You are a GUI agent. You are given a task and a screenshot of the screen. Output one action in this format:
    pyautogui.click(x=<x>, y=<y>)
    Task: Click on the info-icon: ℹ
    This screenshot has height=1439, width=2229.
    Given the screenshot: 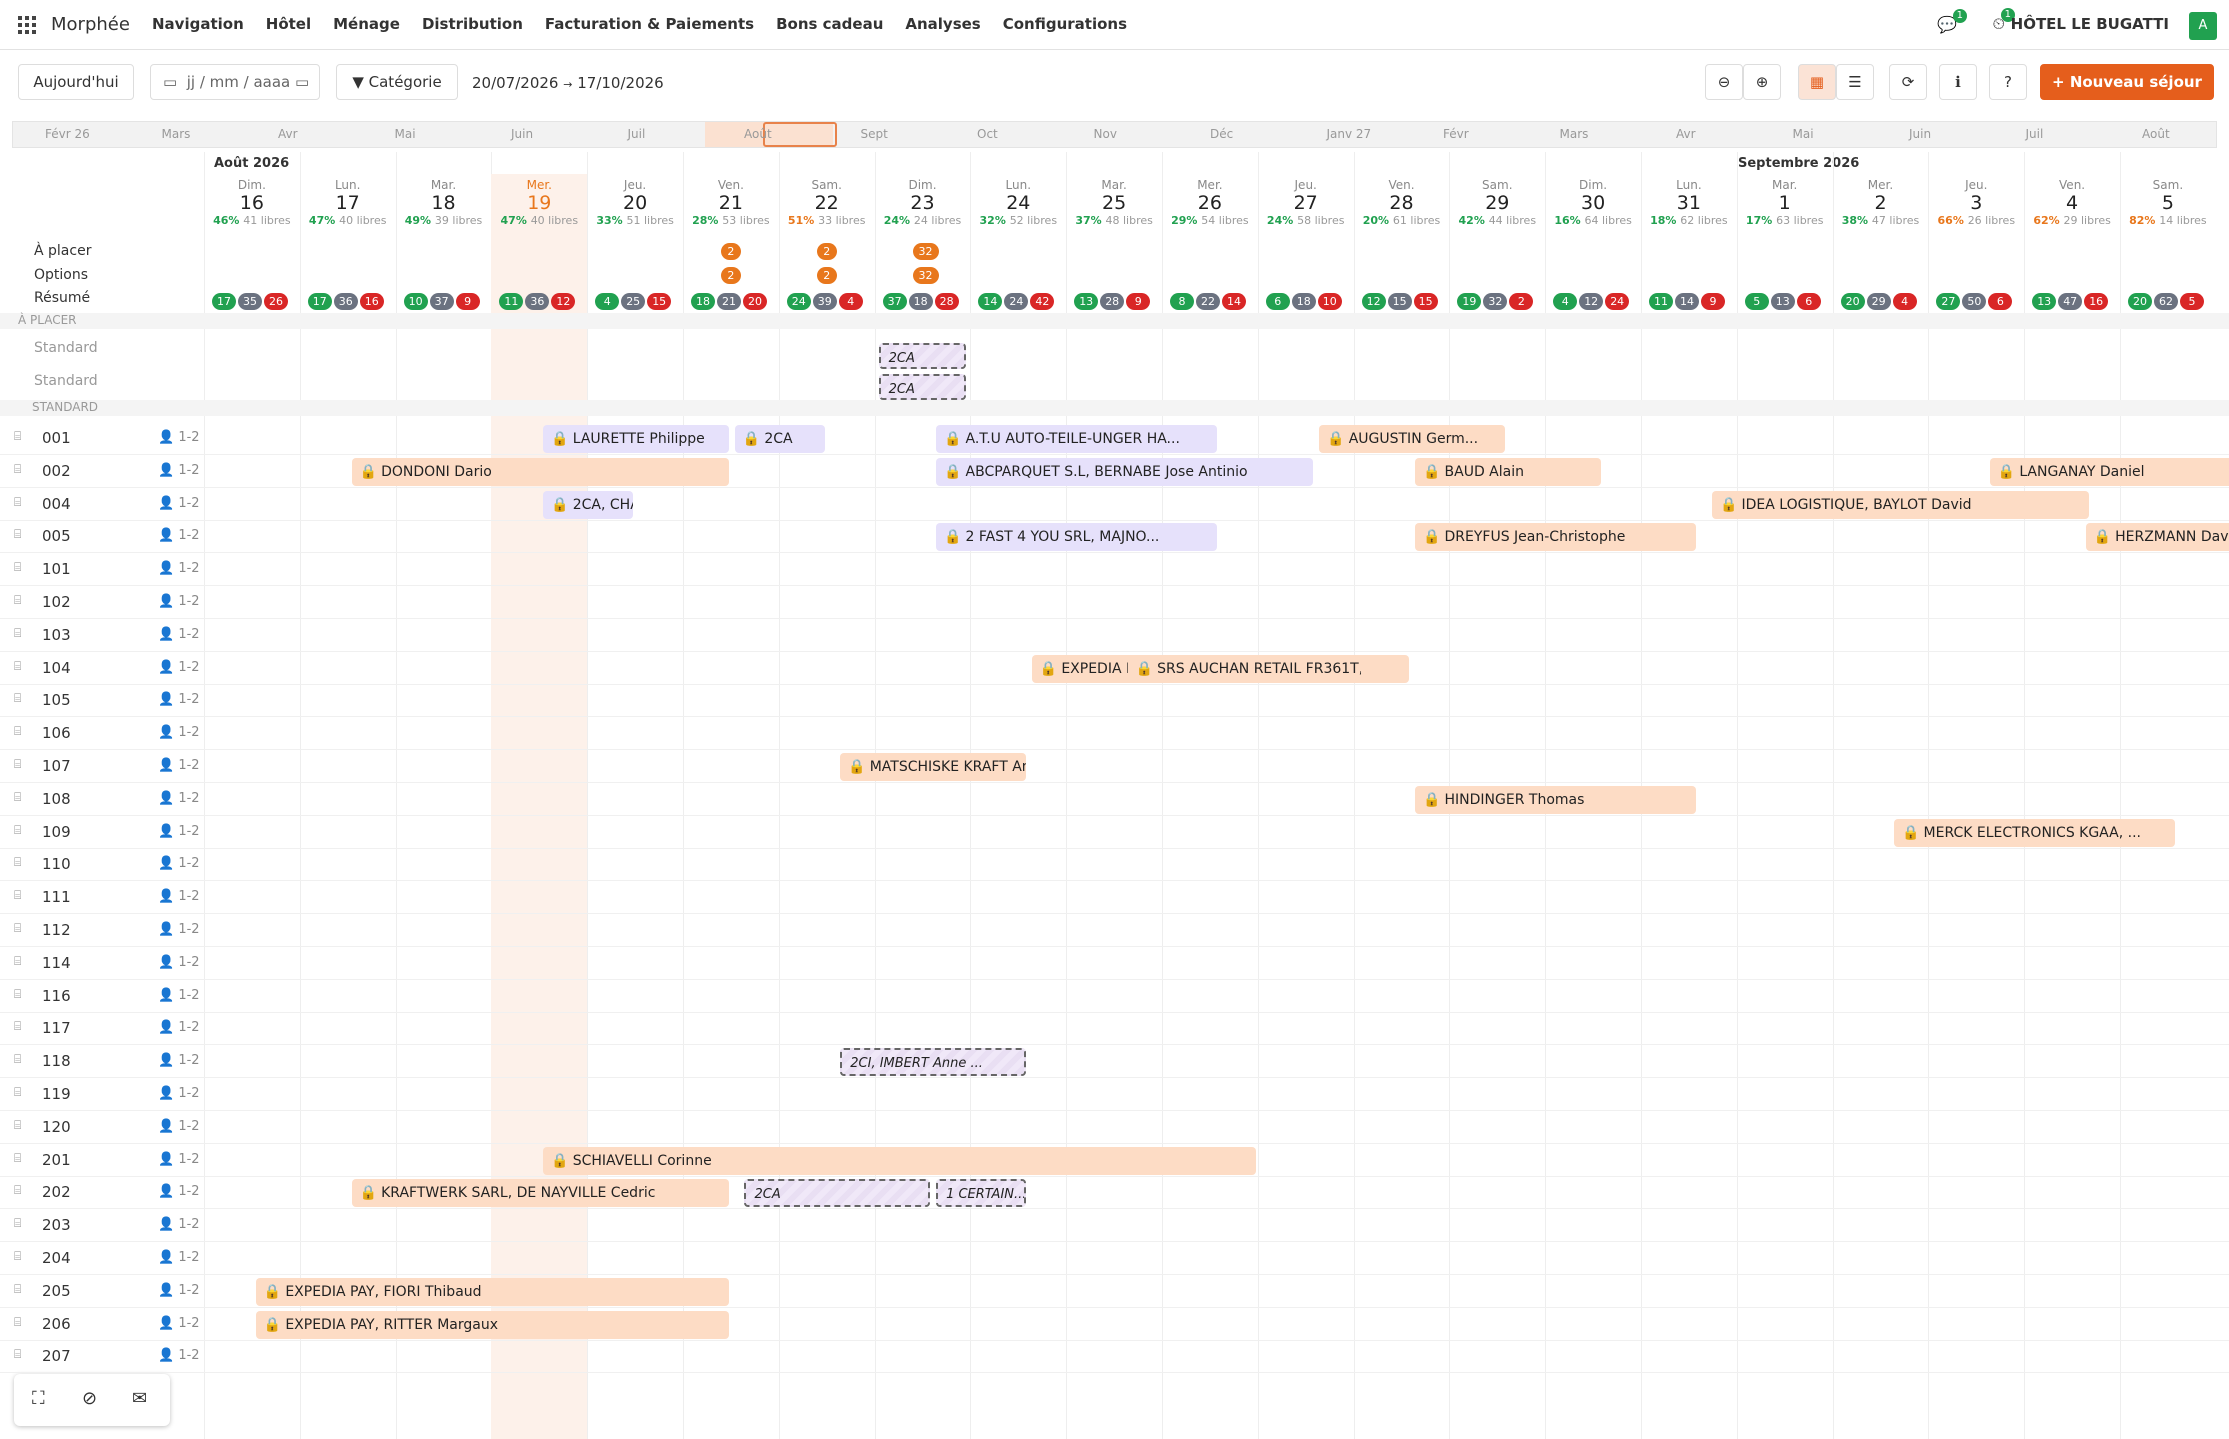 What is the action you would take?
    pyautogui.click(x=1958, y=82)
    